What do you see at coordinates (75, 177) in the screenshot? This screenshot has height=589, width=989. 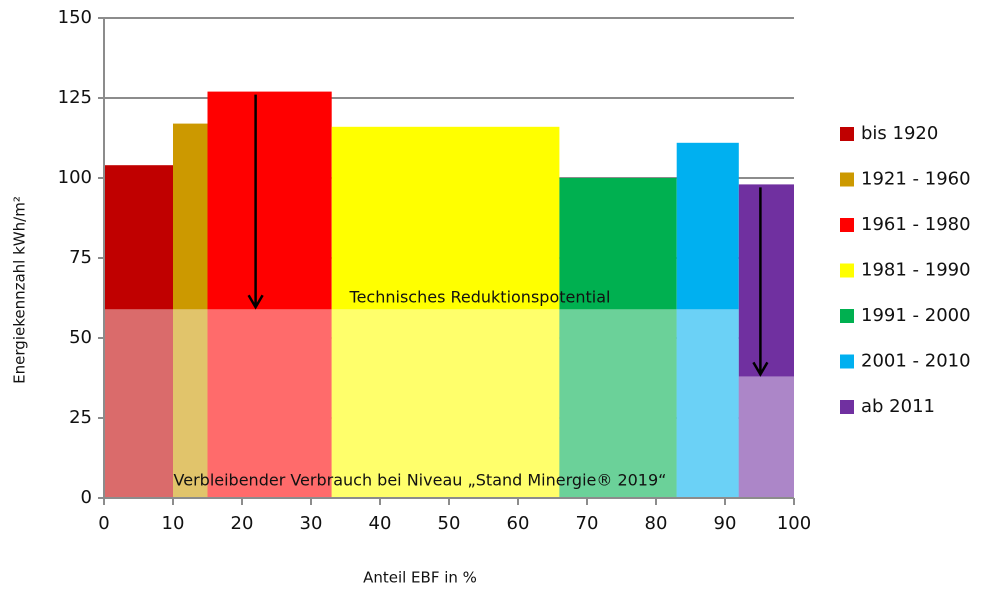 I see `y-tick-label: 100` at bounding box center [75, 177].